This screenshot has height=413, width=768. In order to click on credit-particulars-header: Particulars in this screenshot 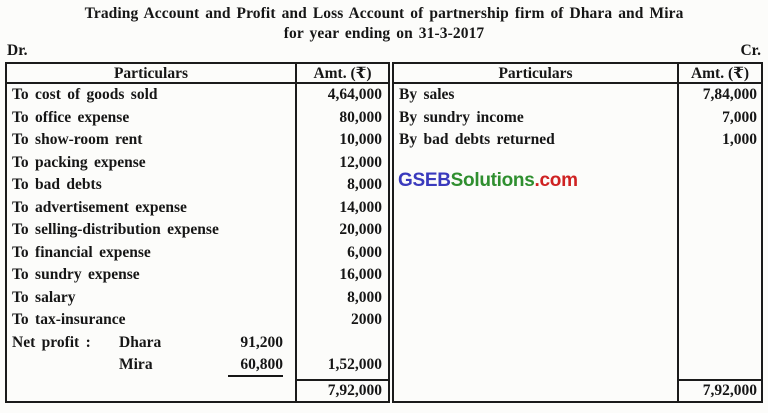, I will do `click(535, 73)`.